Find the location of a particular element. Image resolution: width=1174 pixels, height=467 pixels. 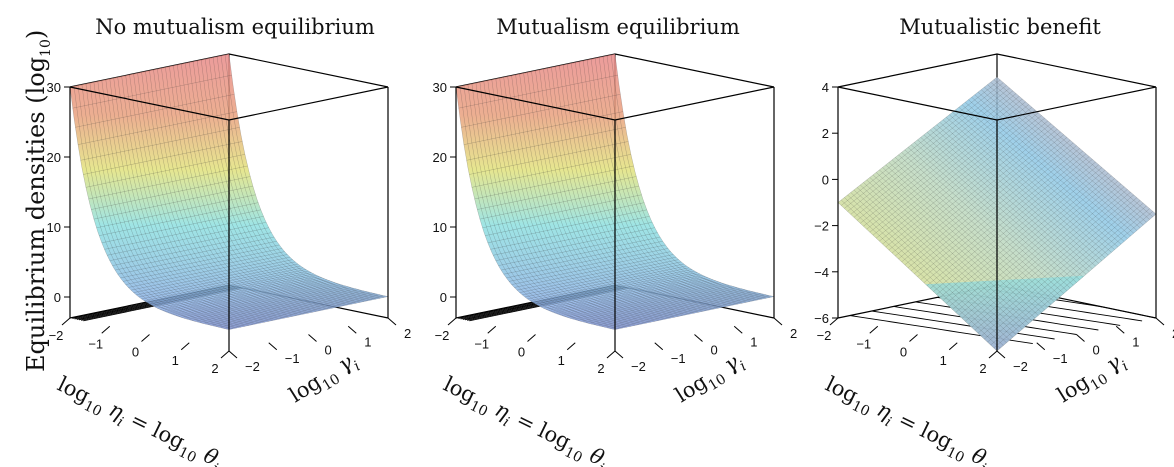

x-tick-label: 0 is located at coordinates (135, 352).